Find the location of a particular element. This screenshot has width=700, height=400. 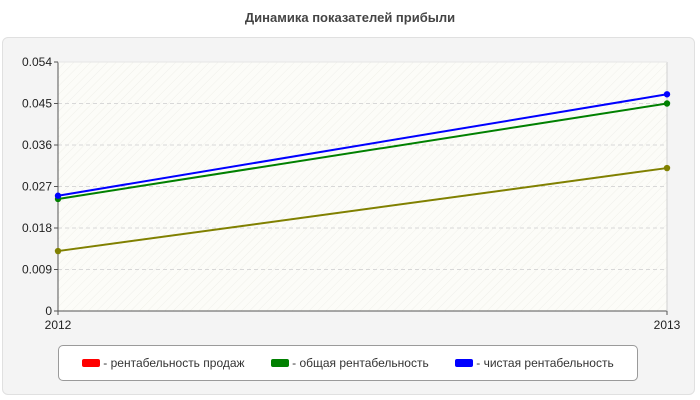

legend-item-sales: - рентабельность продаж is located at coordinates (163, 363).